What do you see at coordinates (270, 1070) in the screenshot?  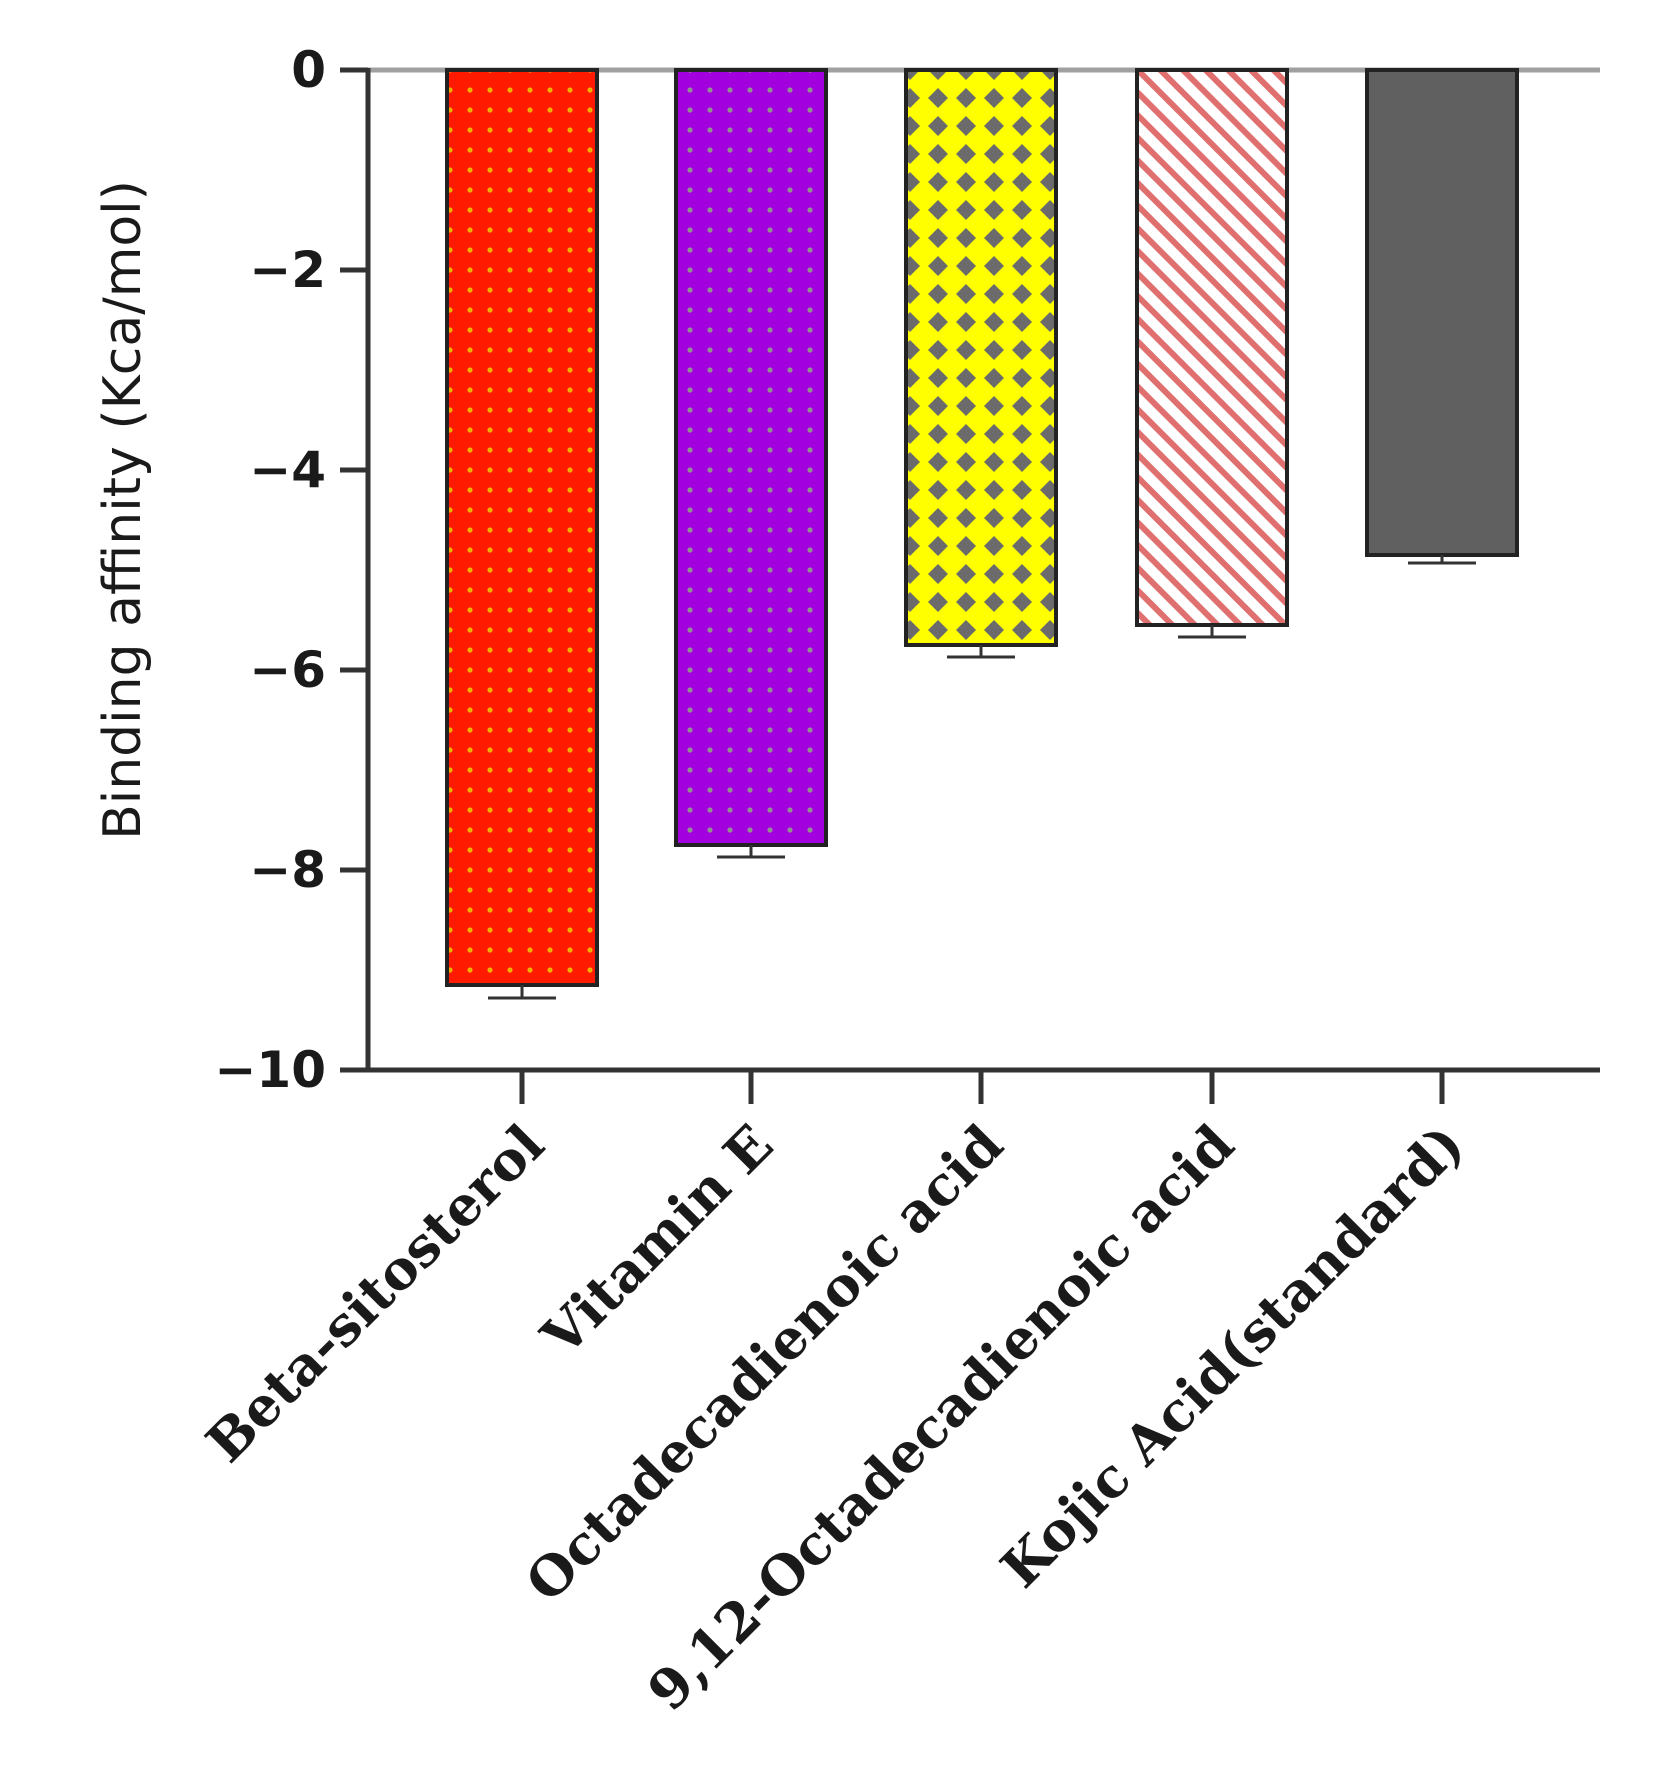 I see `y-tick-label: −10` at bounding box center [270, 1070].